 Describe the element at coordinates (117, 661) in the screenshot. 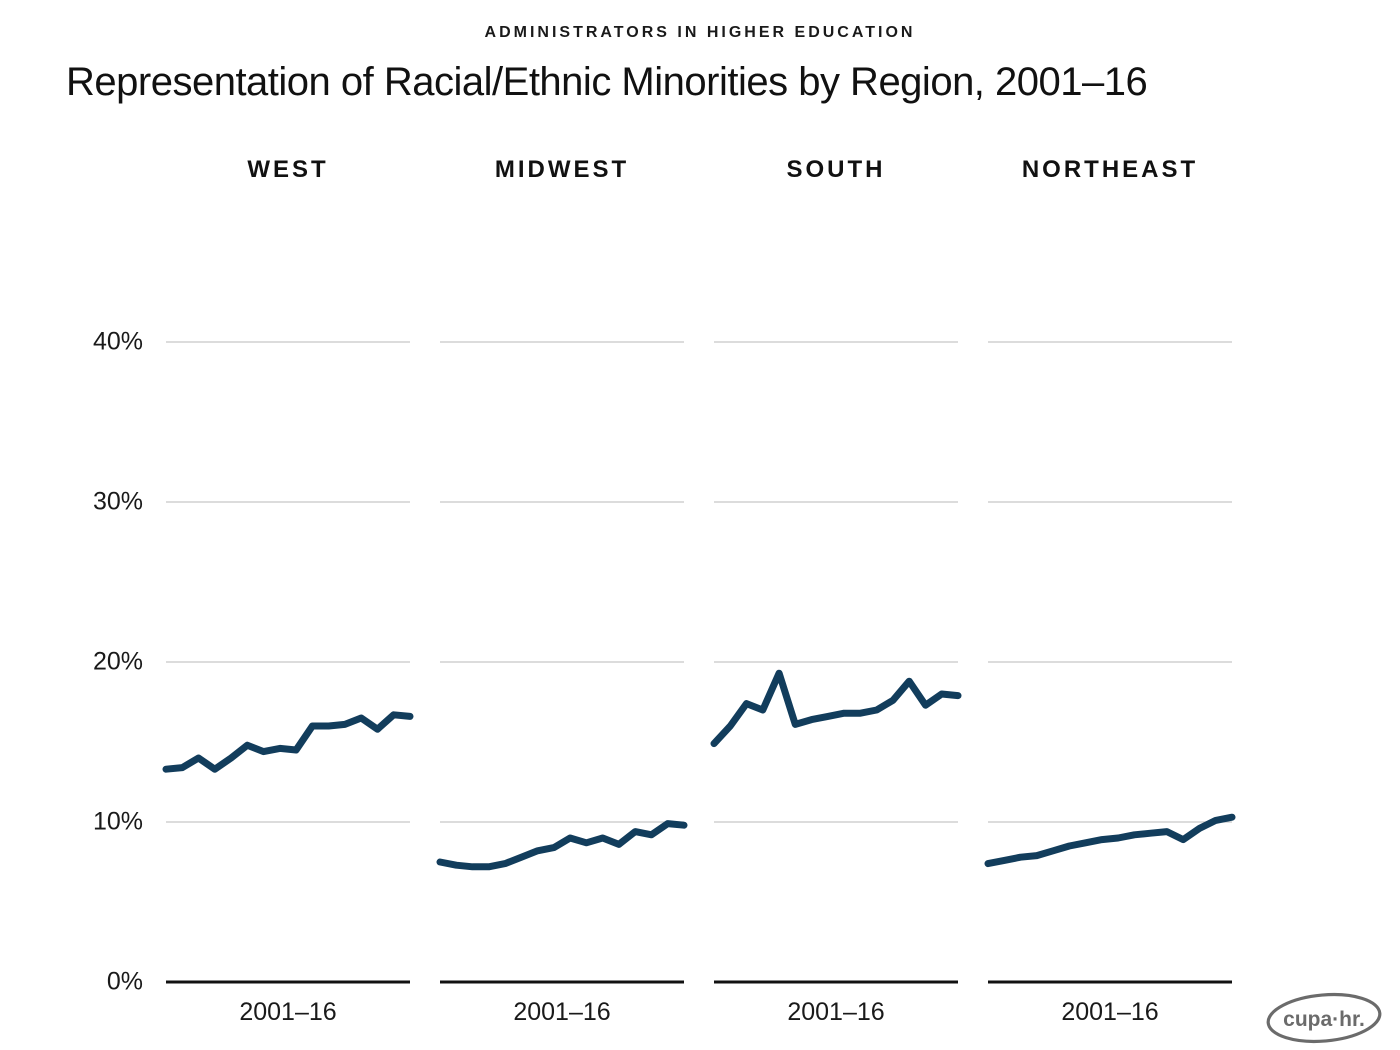

I see `y-axis-tick-20: 20%` at that location.